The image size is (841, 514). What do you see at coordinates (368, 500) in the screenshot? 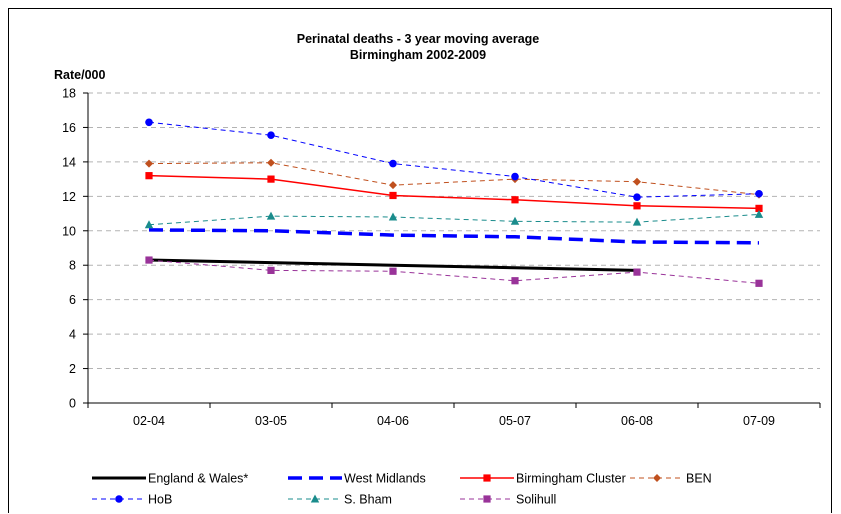
I see `legend-label: S. Bham` at bounding box center [368, 500].